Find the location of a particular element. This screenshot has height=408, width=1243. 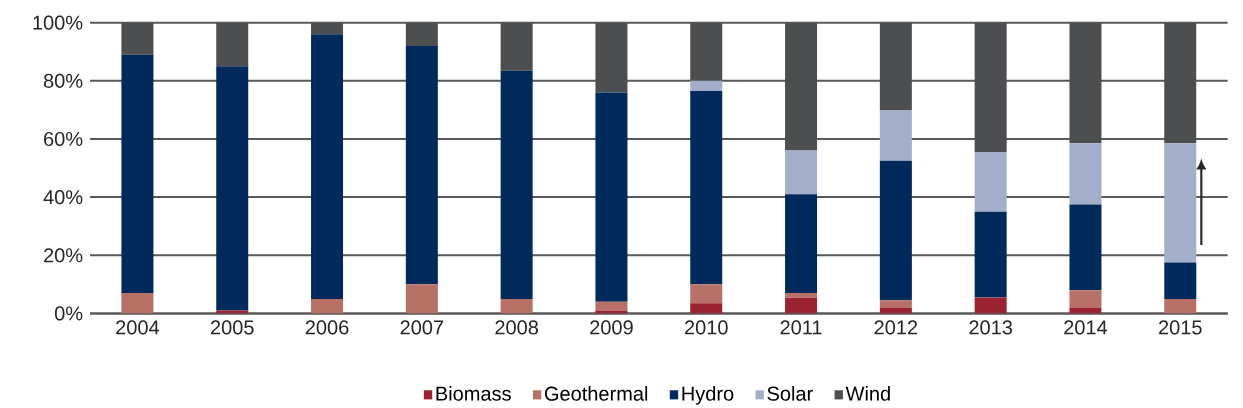

x-tick-label: 2006 is located at coordinates (327, 327).